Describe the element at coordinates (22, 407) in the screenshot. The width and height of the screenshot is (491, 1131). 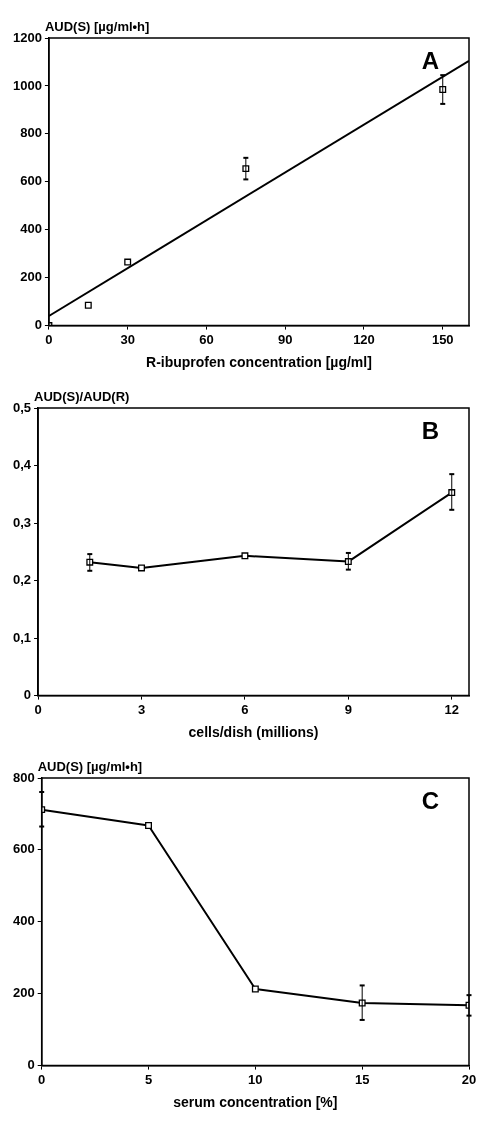
I see `y-tick-label: 0,5` at that location.